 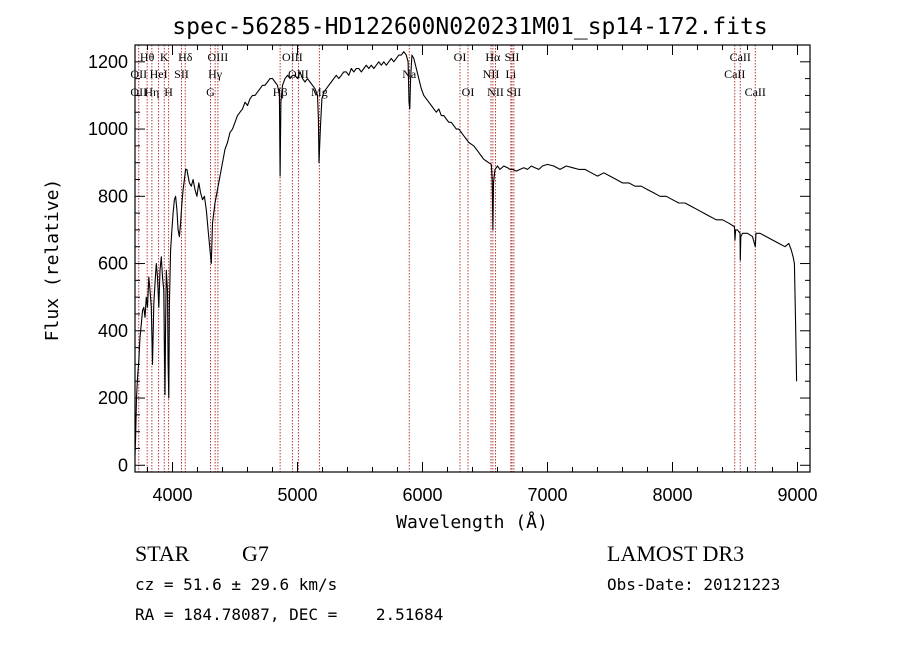 What do you see at coordinates (422, 495) in the screenshot?
I see `x-tick-label: 6000` at bounding box center [422, 495].